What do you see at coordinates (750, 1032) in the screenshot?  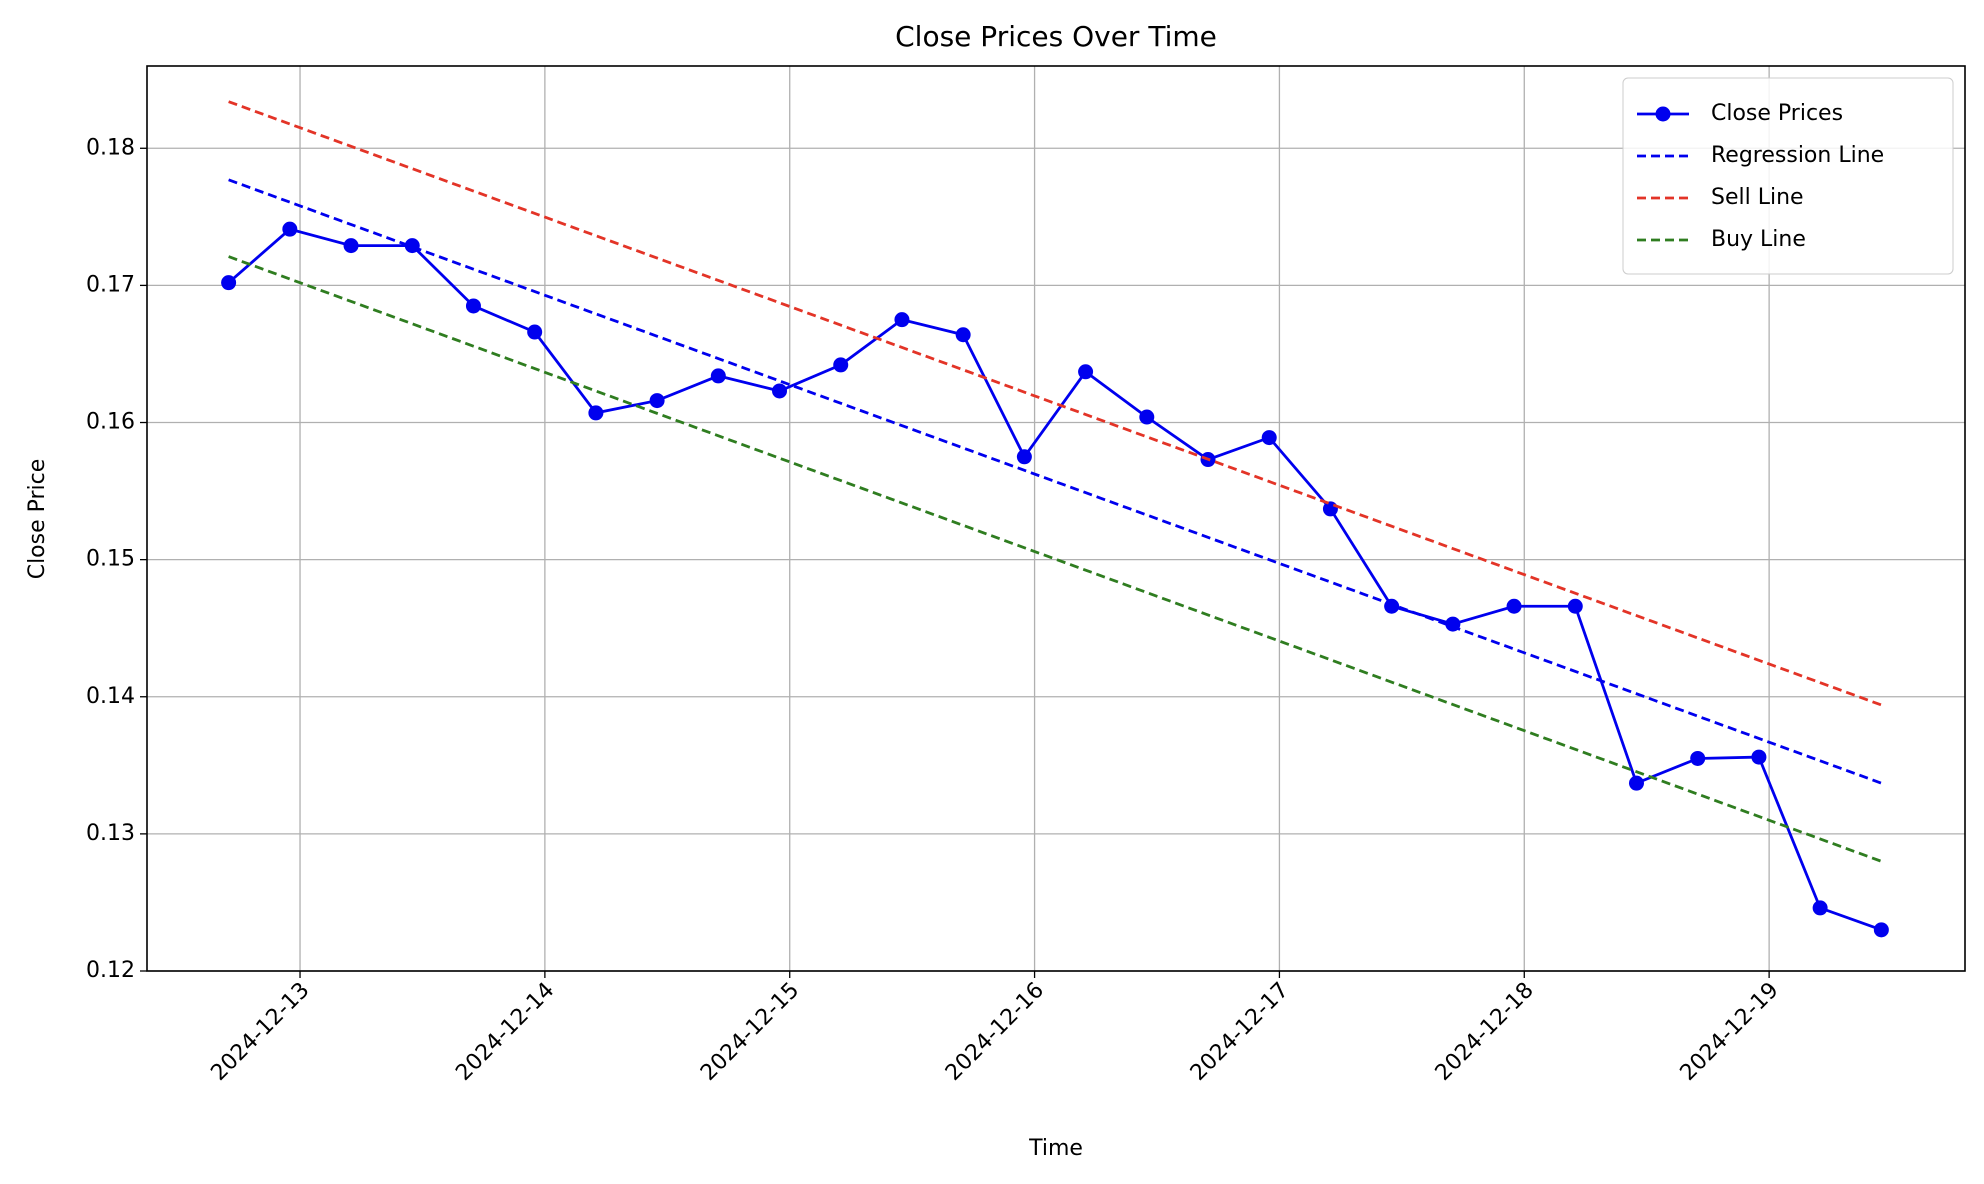 I see `x-tick-label: 2024-12-15` at bounding box center [750, 1032].